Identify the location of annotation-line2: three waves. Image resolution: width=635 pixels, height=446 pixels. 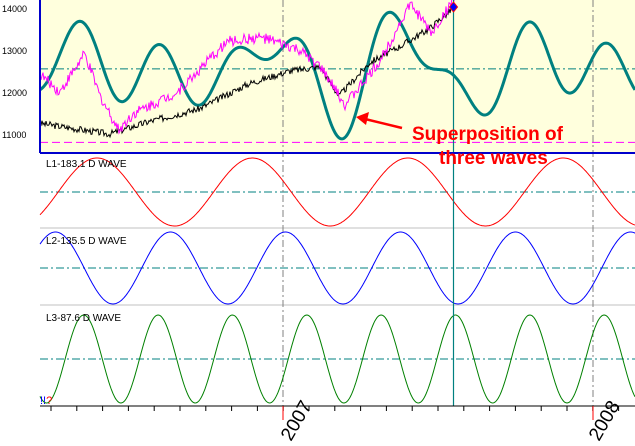
(493, 158).